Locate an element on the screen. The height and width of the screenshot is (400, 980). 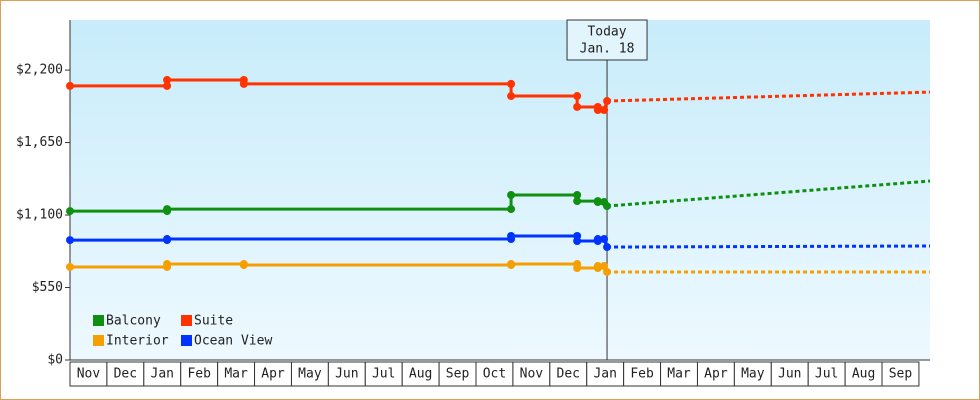
y-tick-label: $550 is located at coordinates (47, 287).